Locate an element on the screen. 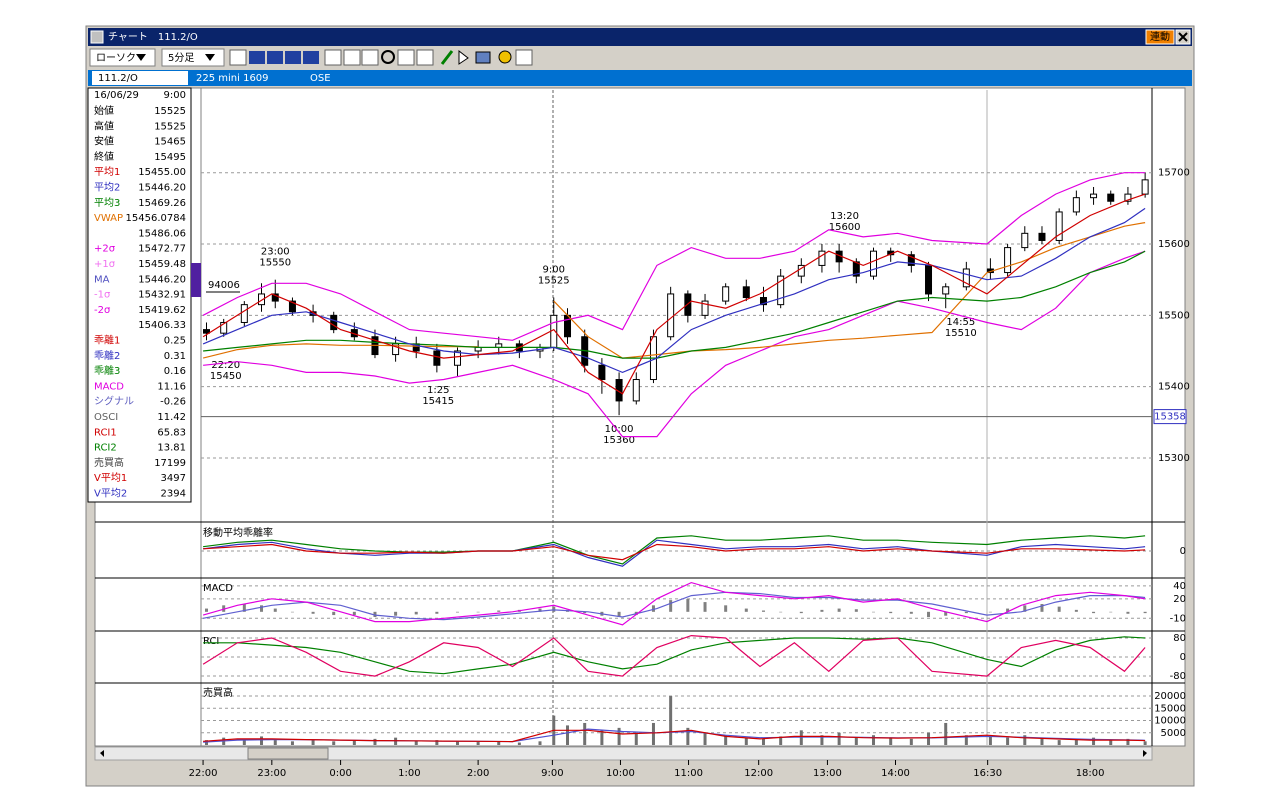 This screenshot has height=811, width=1280. interval: 5分足 is located at coordinates (181, 58).